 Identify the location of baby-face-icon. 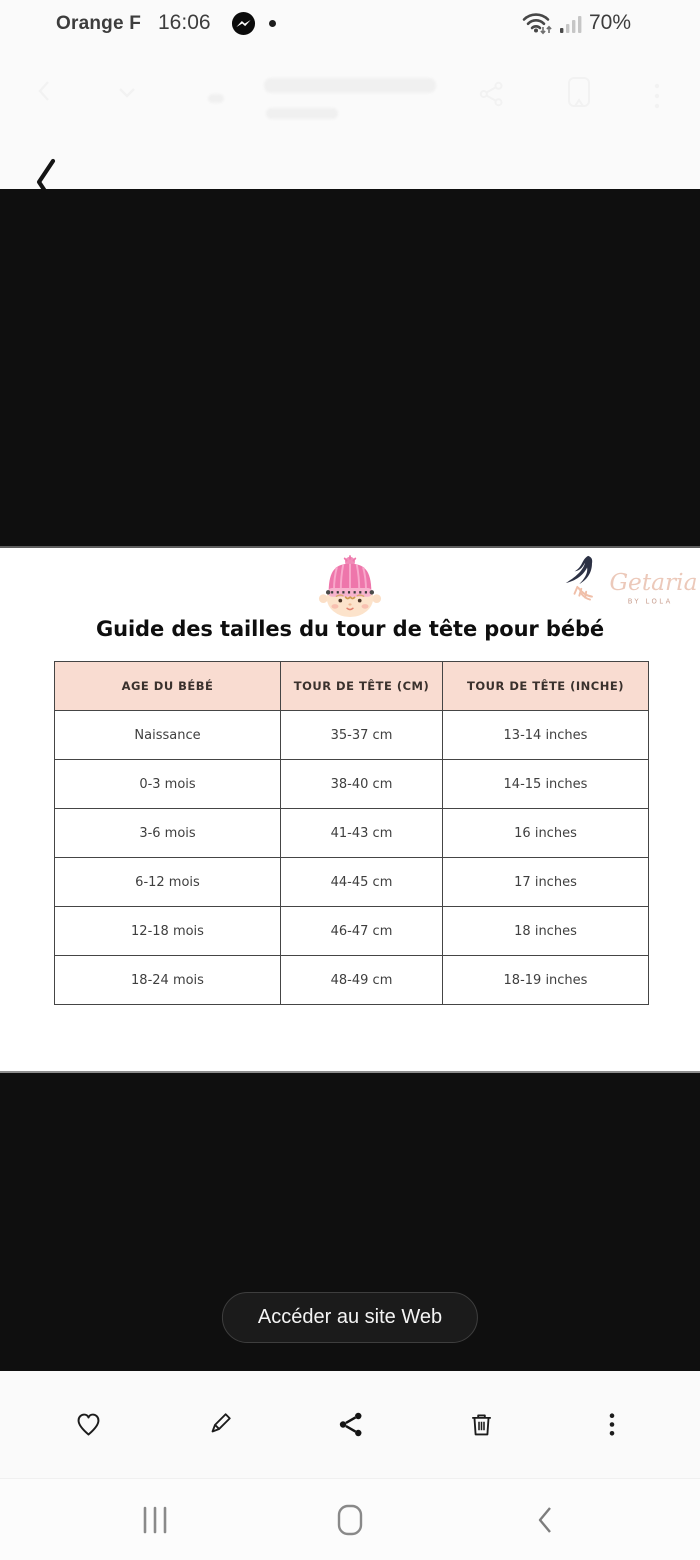
(350, 587).